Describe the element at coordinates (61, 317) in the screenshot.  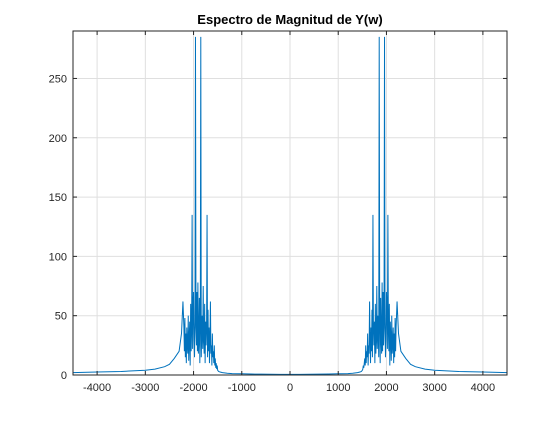
I see `y-tick-label: 50` at that location.